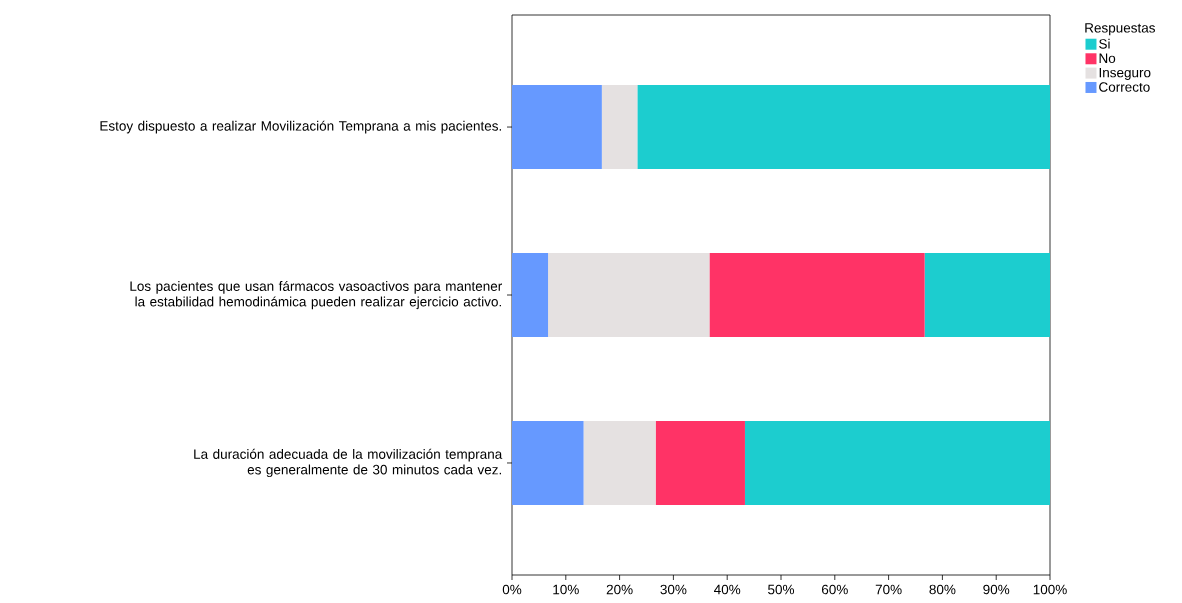 Image resolution: width=1182 pixels, height=603 pixels. Describe the element at coordinates (996, 589) in the screenshot. I see `x-tick-label: 90%` at that location.